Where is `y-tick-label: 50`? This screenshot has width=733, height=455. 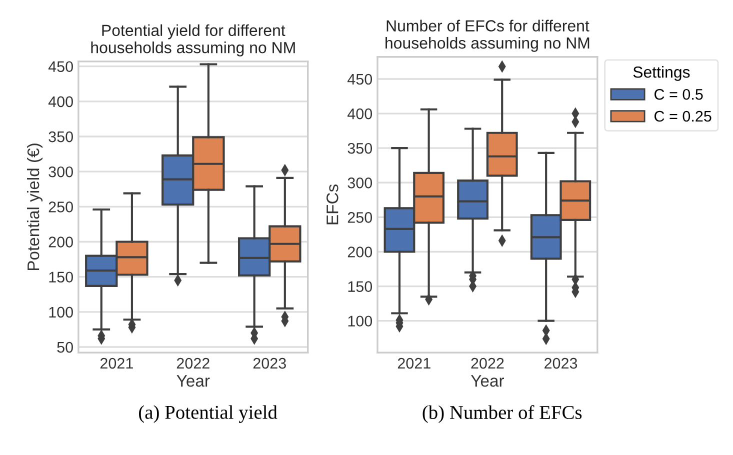
y-tick-label: 50 is located at coordinates (65, 347).